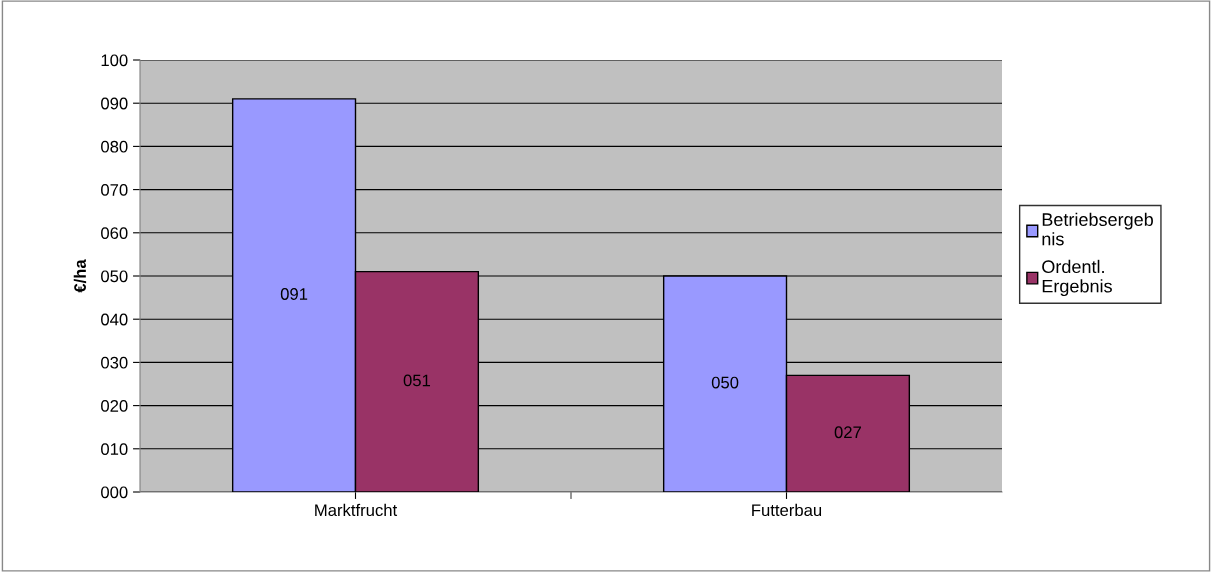 Image resolution: width=1212 pixels, height=572 pixels. What do you see at coordinates (80, 276) in the screenshot?
I see `y-axis-title: €/ha` at bounding box center [80, 276].